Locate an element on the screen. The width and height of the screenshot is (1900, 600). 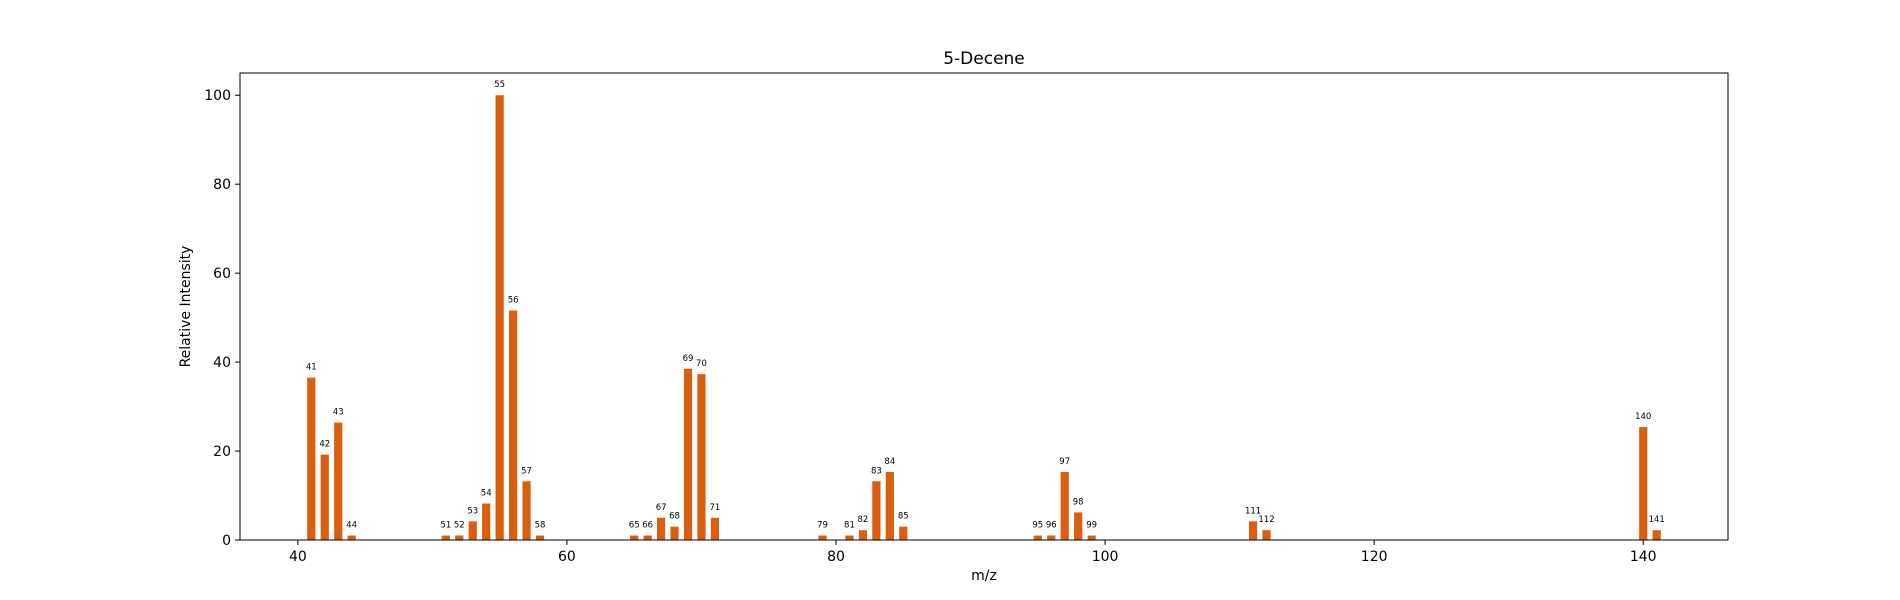
bar-label-mz-95: 95 is located at coordinates (1037, 526).